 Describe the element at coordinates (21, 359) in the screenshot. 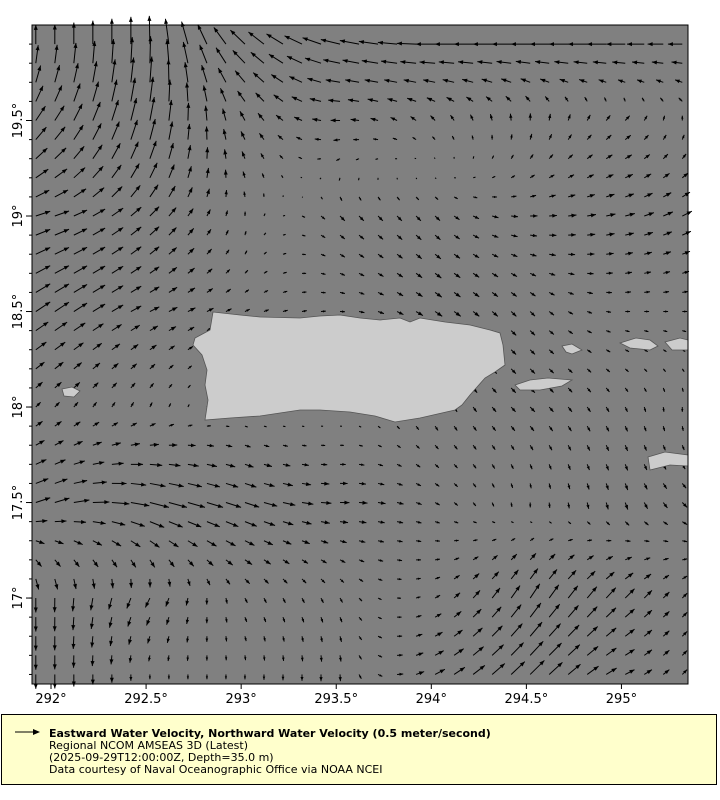

I see `latitude-axis: 19.5° 19° 18.5° 18° 17.5° 17°` at that location.